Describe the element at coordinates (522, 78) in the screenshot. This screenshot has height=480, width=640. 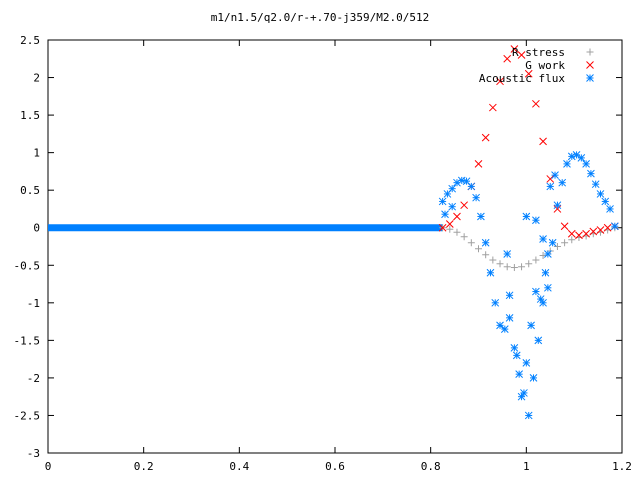
I see `legend-label: Acoustic flux` at that location.